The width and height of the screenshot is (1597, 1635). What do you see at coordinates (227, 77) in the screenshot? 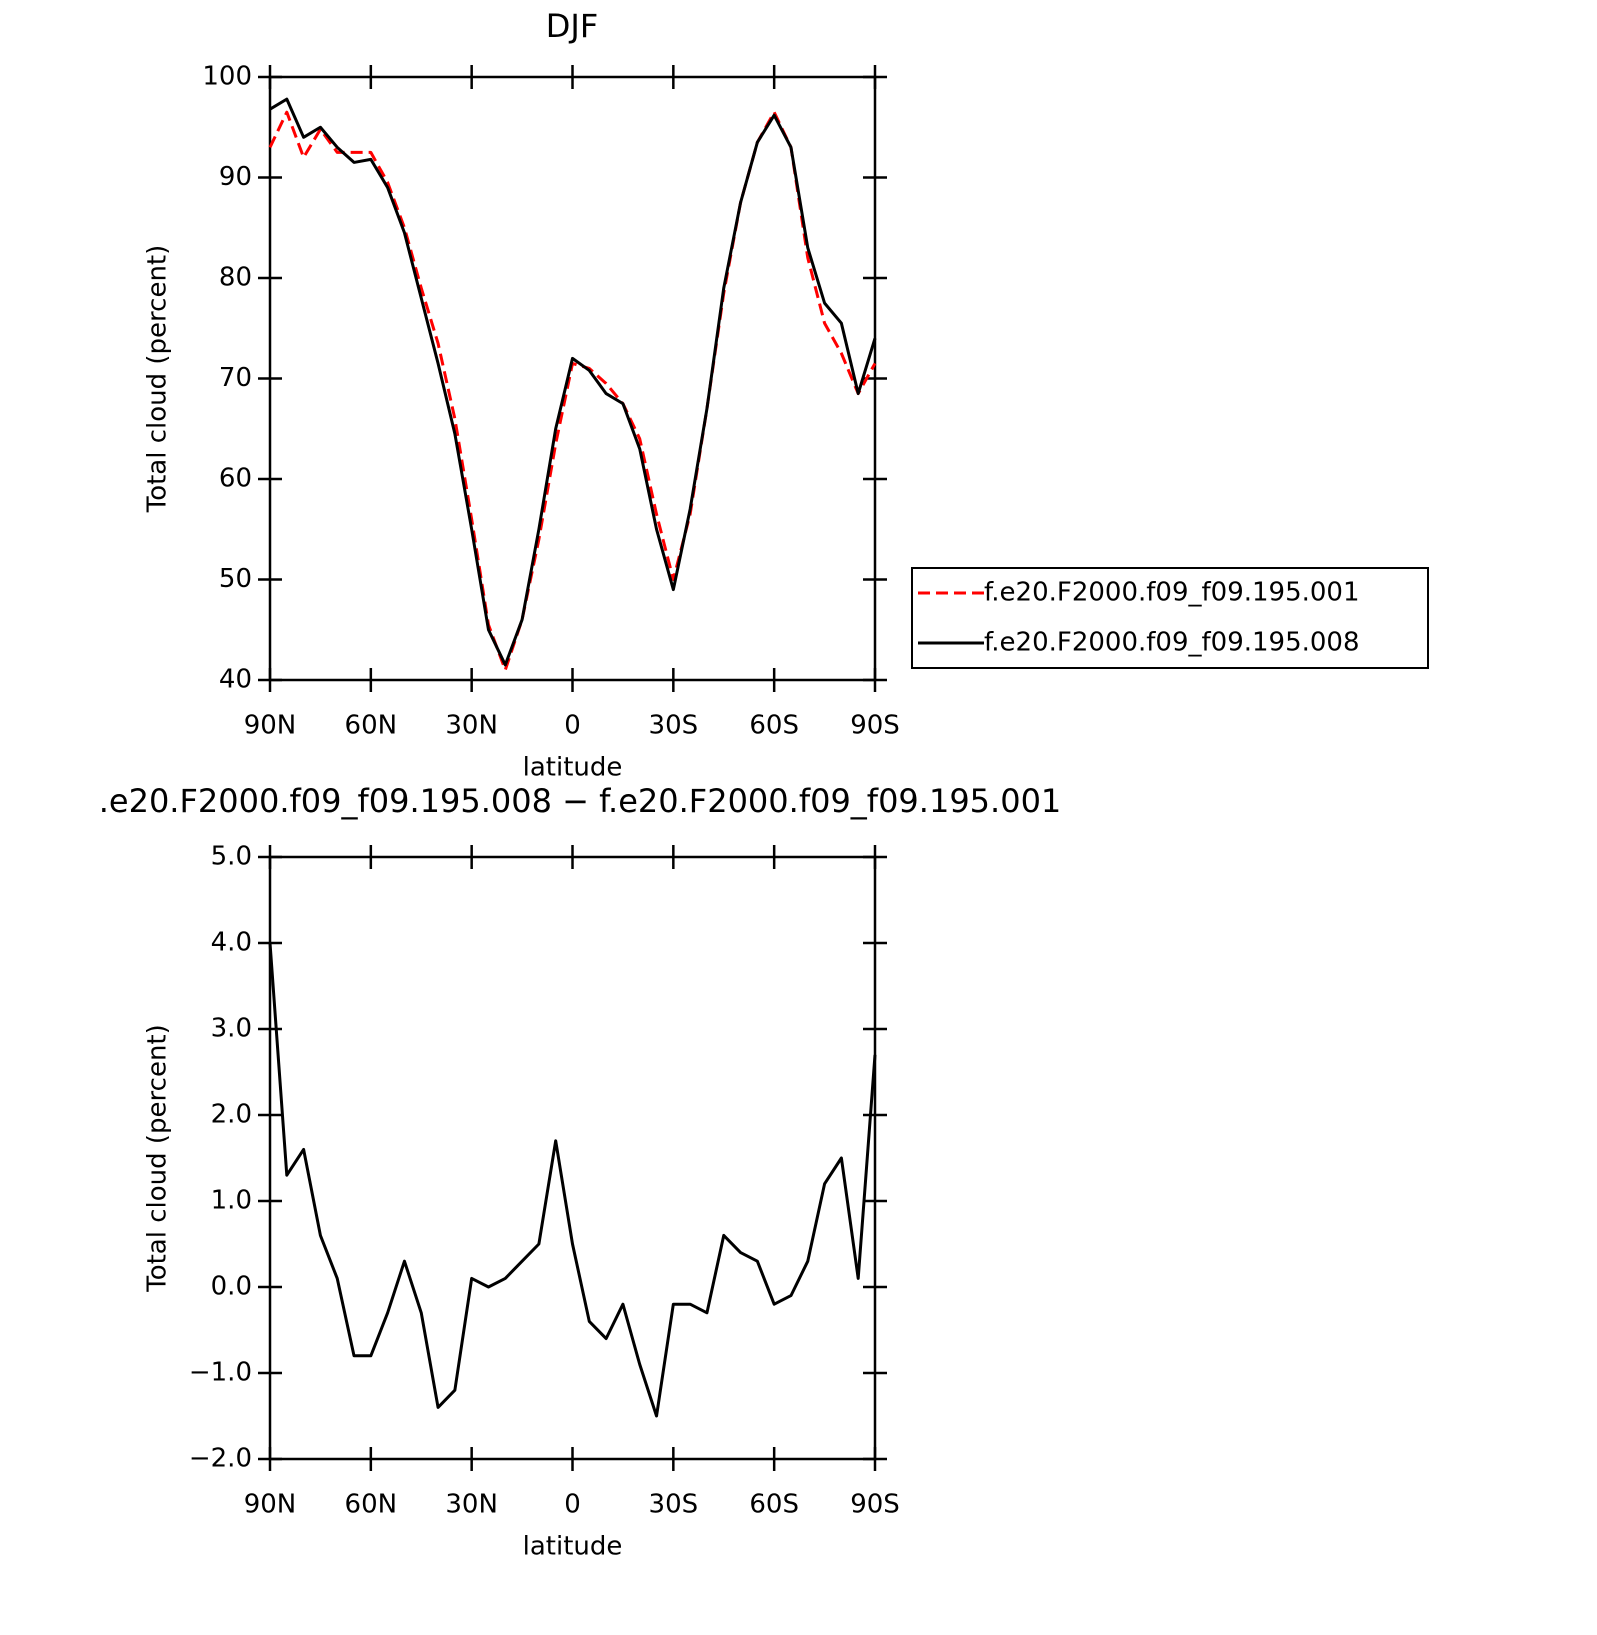
I see `y-tick-label: 100` at bounding box center [227, 77].